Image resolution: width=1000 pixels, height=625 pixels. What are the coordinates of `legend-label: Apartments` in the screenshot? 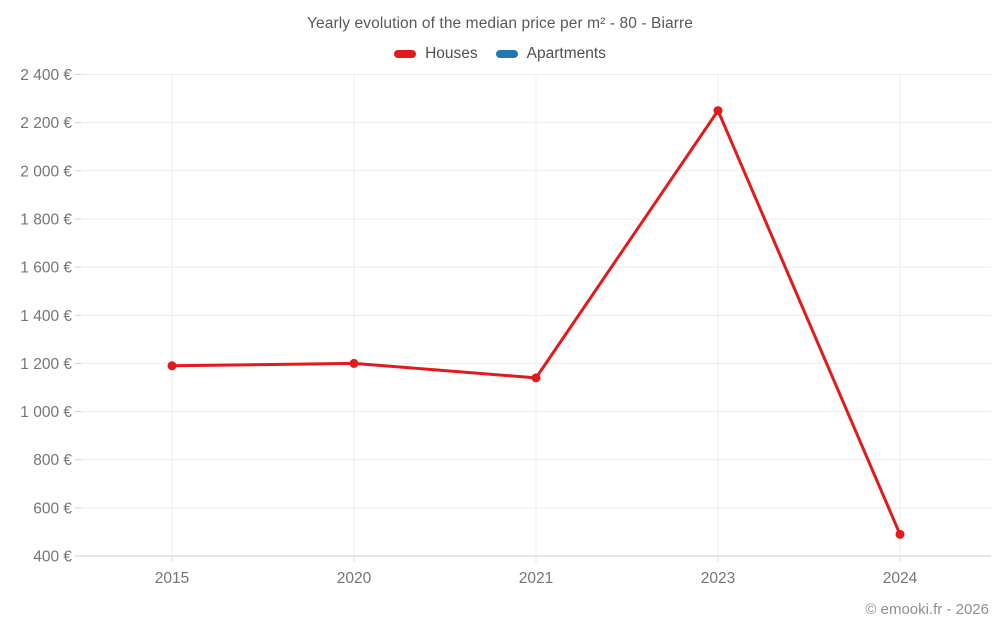 It's located at (566, 53).